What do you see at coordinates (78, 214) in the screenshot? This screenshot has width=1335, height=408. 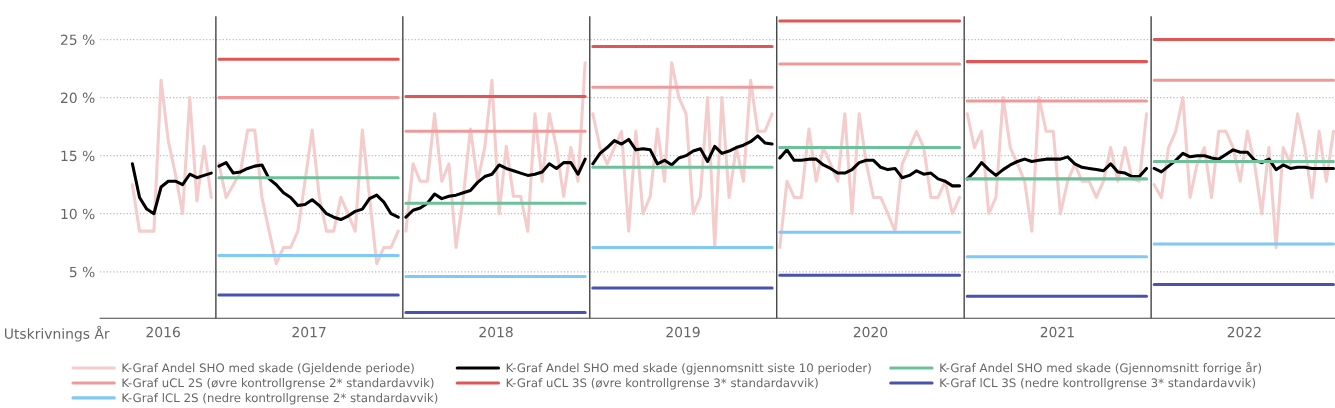 I see `y-tick-label: 10 %` at bounding box center [78, 214].